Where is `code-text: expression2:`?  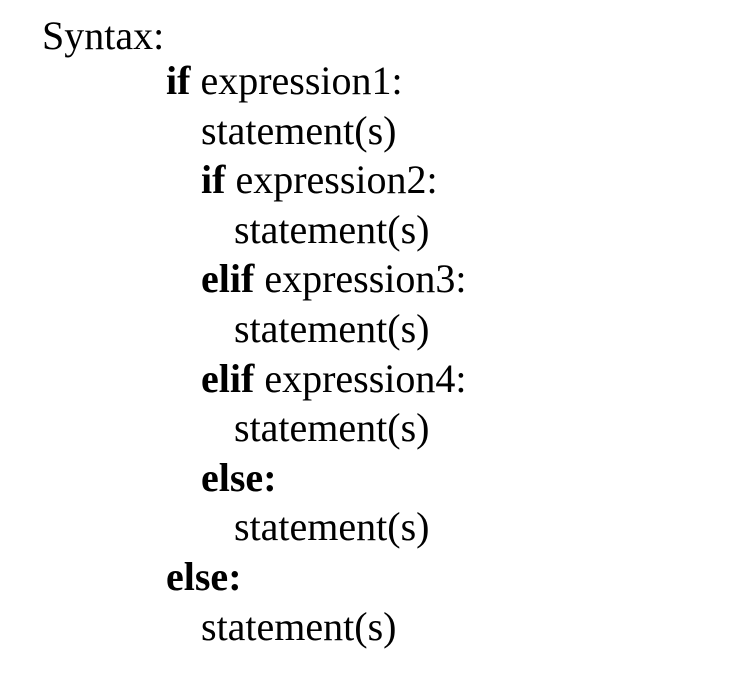 code-text: expression2: is located at coordinates (336, 180).